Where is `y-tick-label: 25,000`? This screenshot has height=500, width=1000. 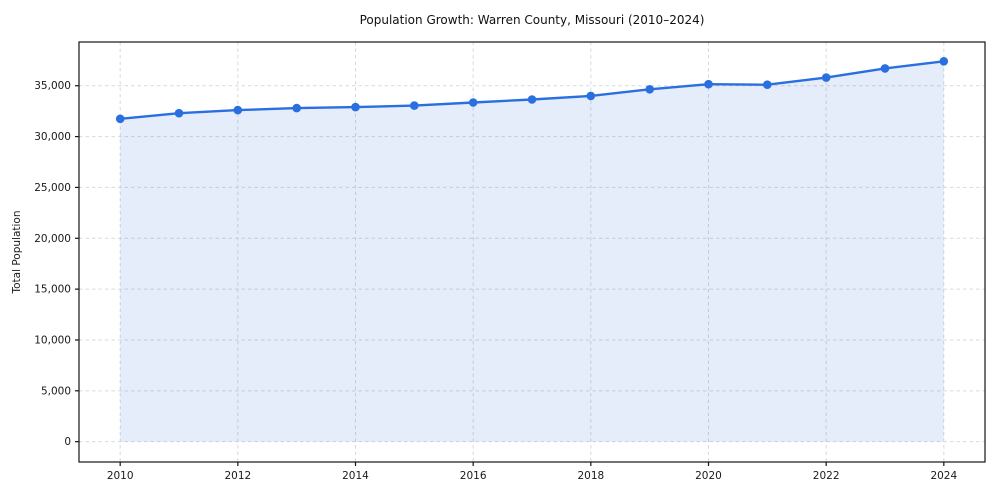 y-tick-label: 25,000 is located at coordinates (52, 188).